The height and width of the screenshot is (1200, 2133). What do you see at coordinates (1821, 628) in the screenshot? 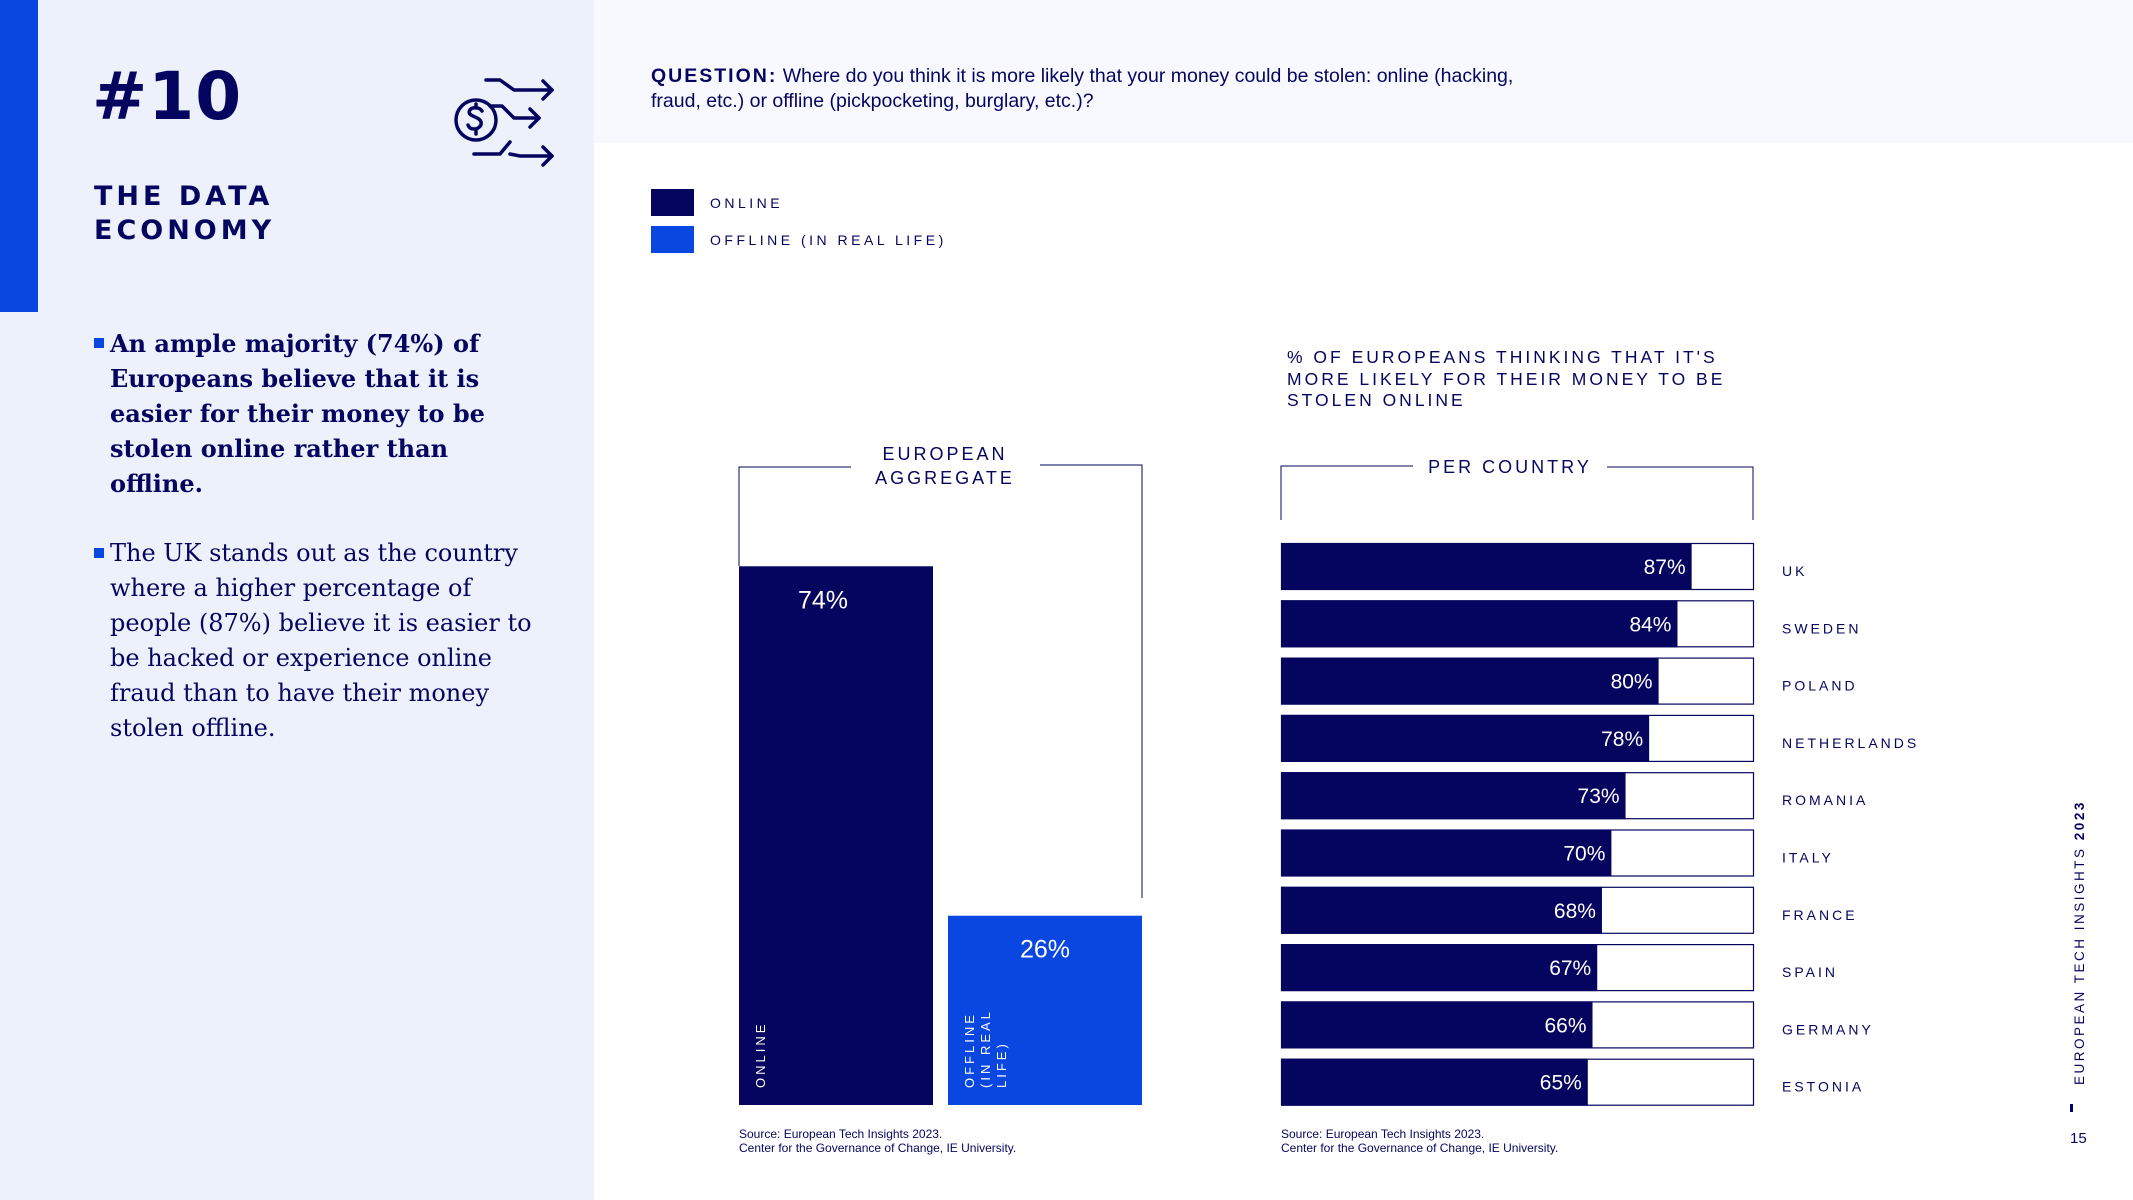
I see `country-category-label: SWEDEN` at bounding box center [1821, 628].